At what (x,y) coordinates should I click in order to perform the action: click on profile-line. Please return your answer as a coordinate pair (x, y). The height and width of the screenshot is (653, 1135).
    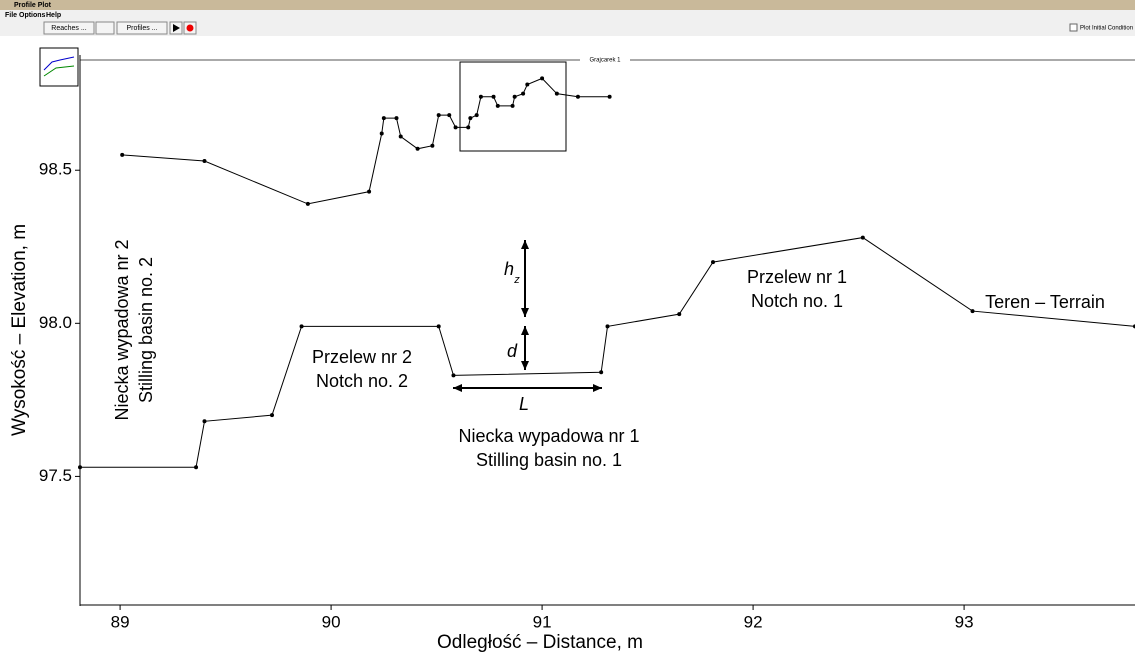
    Looking at the image, I should click on (366, 141).